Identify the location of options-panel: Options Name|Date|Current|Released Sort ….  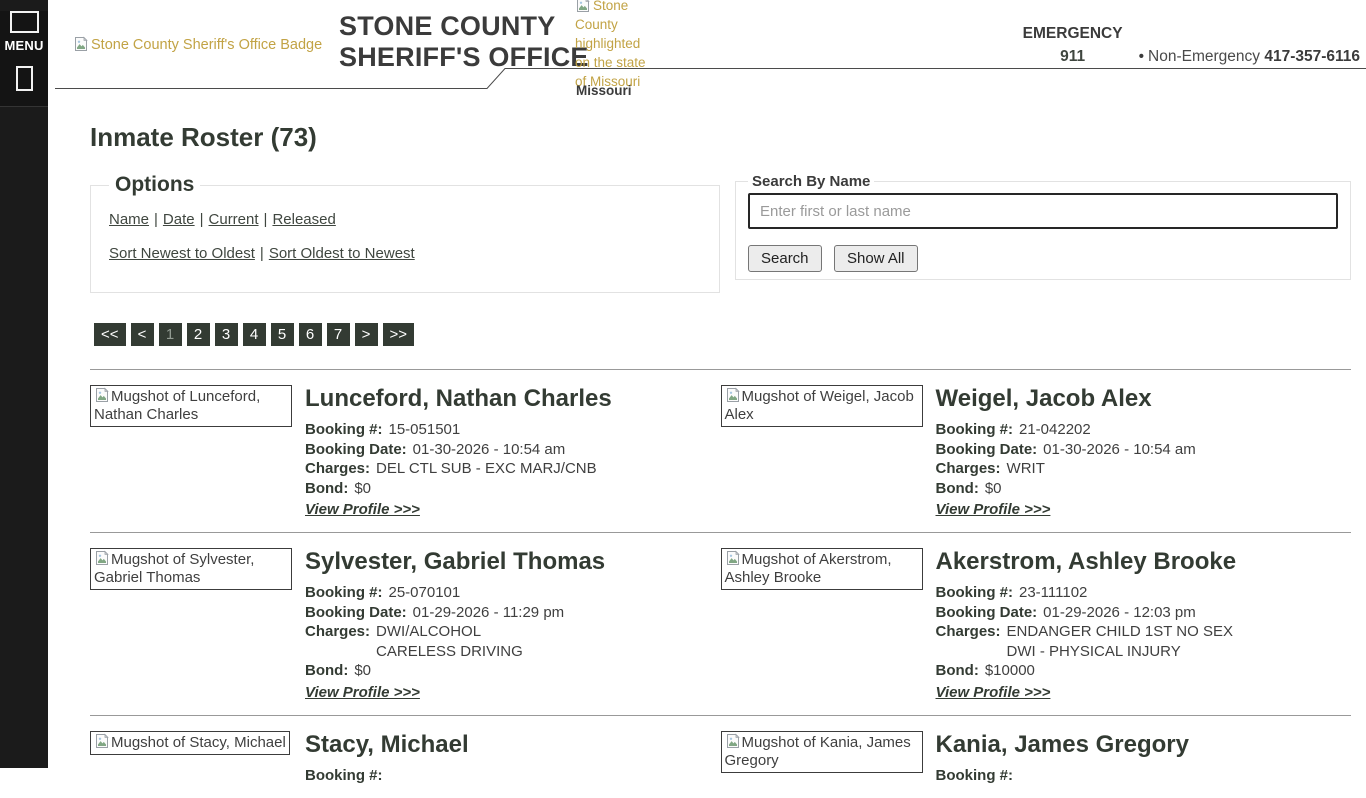
(405, 233).